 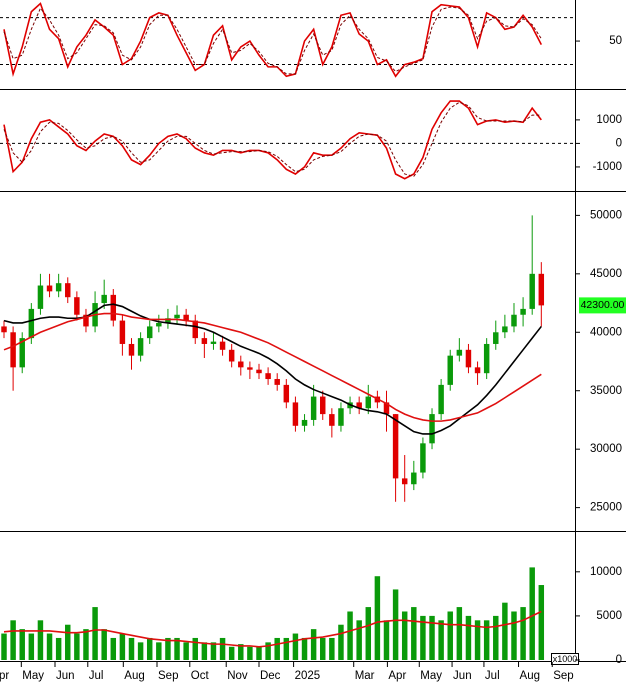 I want to click on x-tick-label: Mar, so click(x=365, y=676).